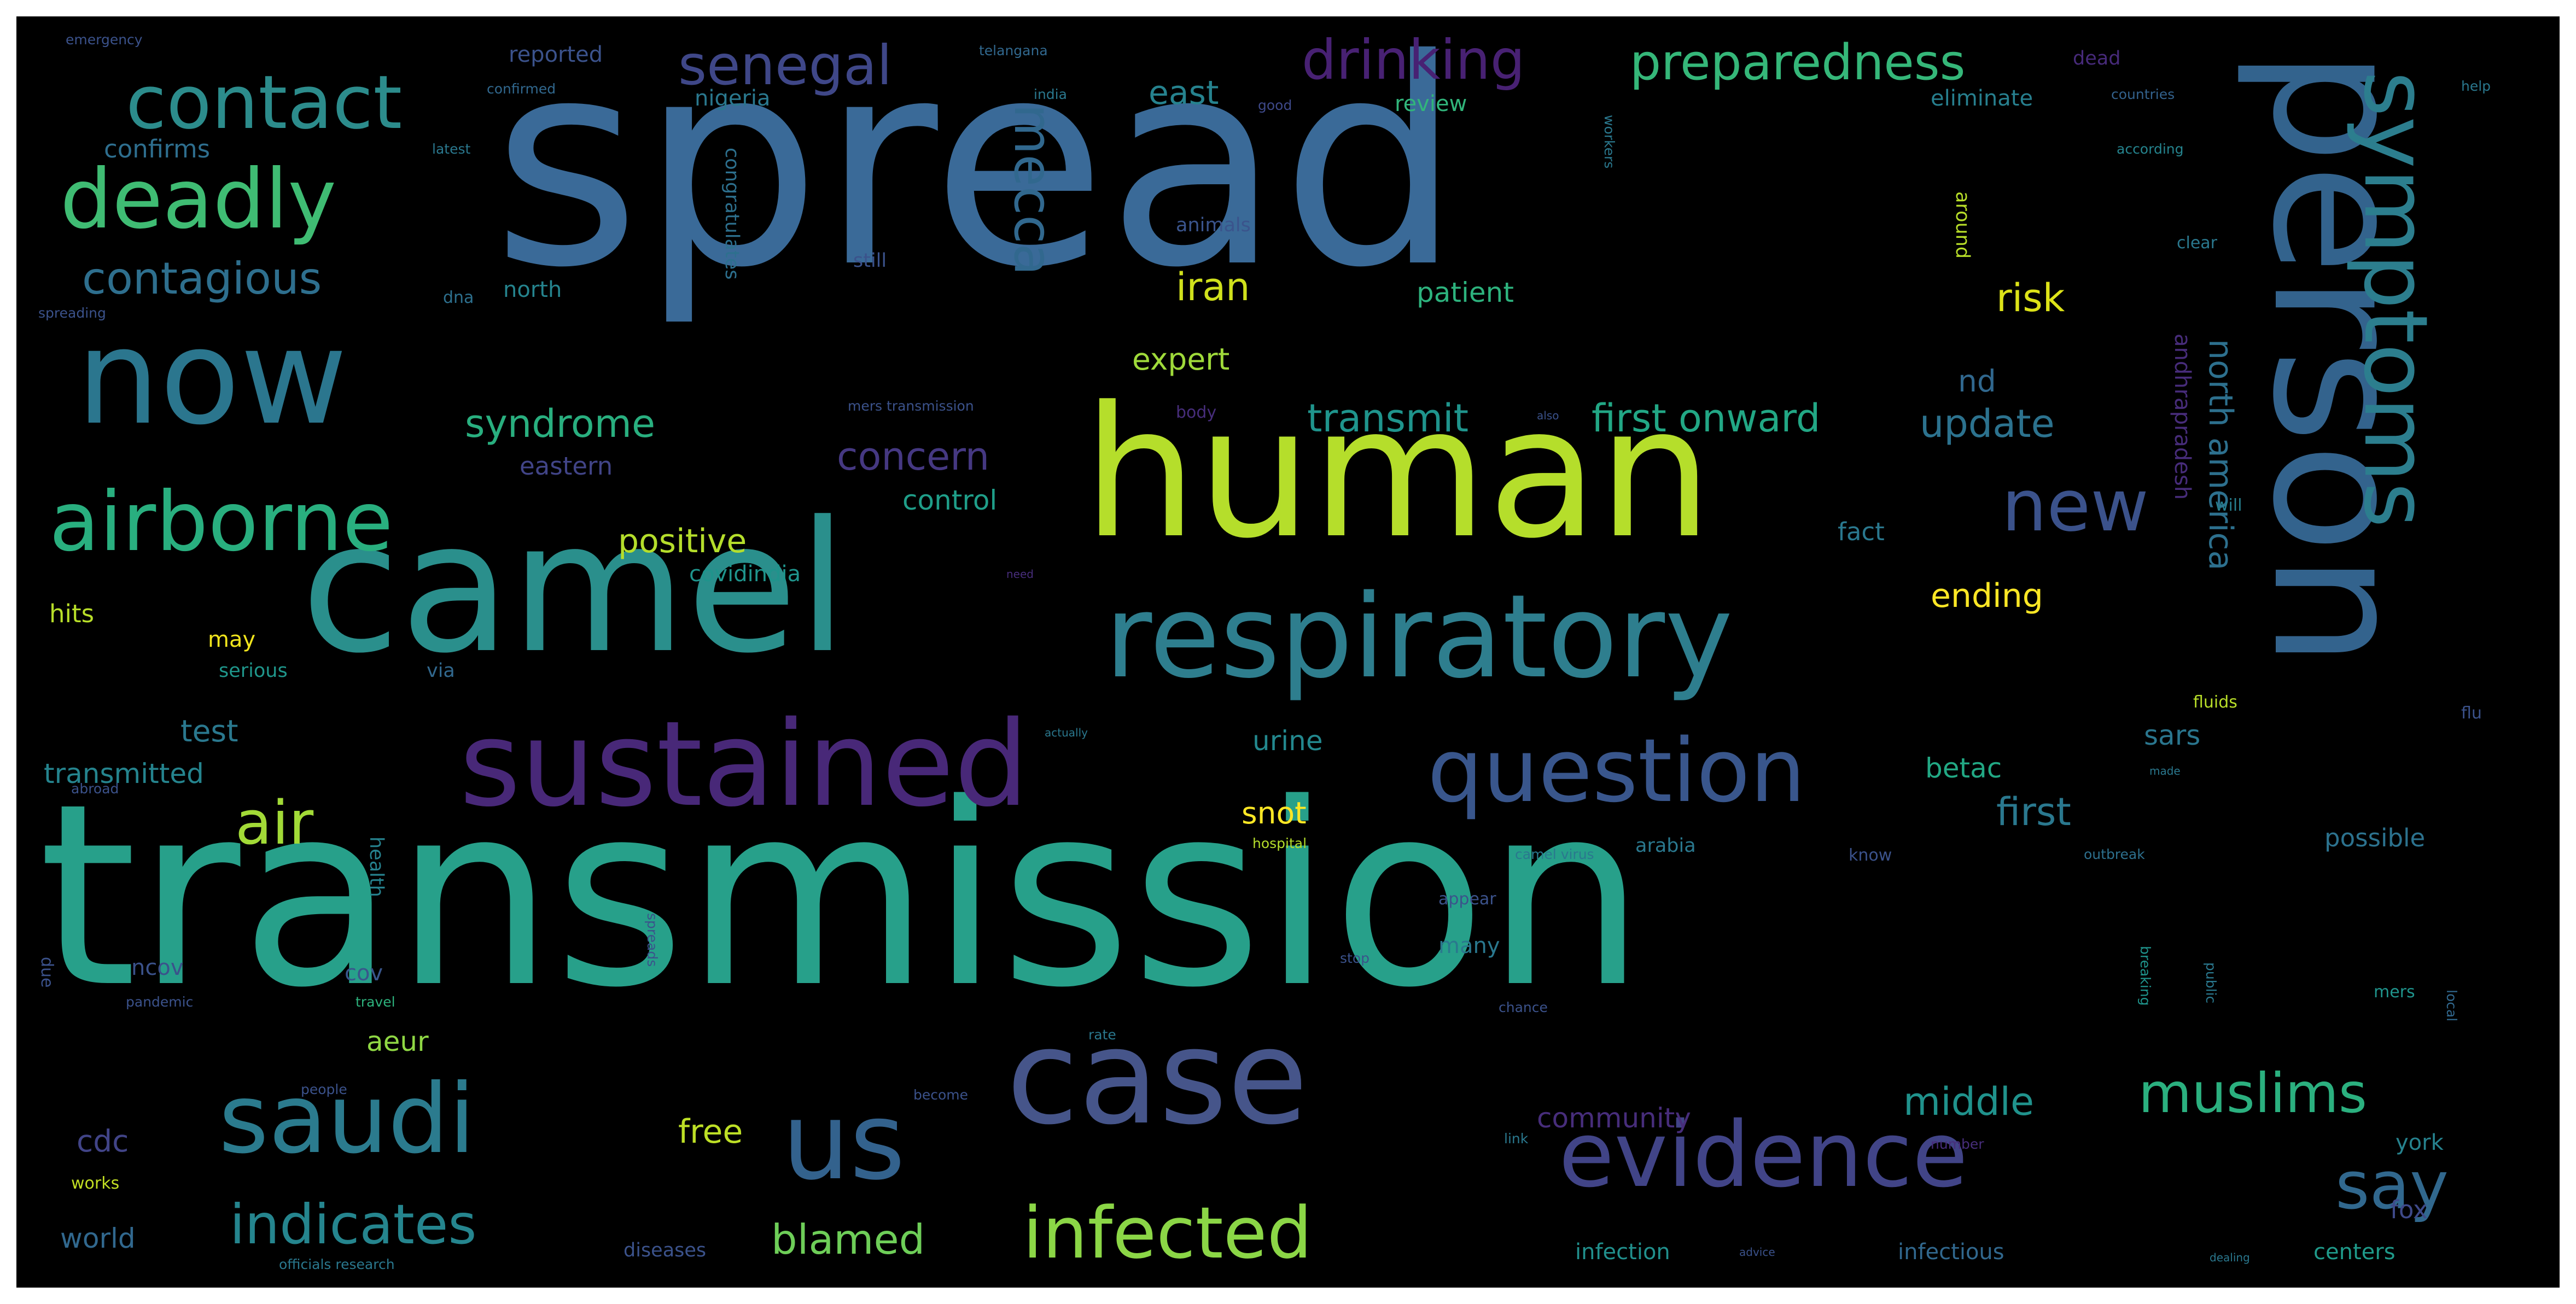 The image size is (2576, 1304). I want to click on word-reported: reported, so click(556, 55).